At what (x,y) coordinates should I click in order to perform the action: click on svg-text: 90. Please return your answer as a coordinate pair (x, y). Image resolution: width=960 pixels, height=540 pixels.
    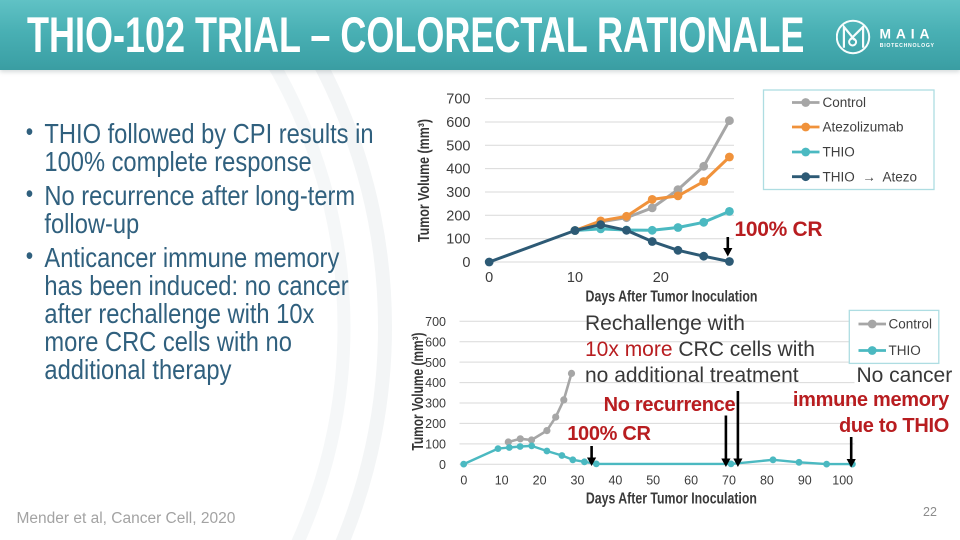
    Looking at the image, I should click on (805, 481).